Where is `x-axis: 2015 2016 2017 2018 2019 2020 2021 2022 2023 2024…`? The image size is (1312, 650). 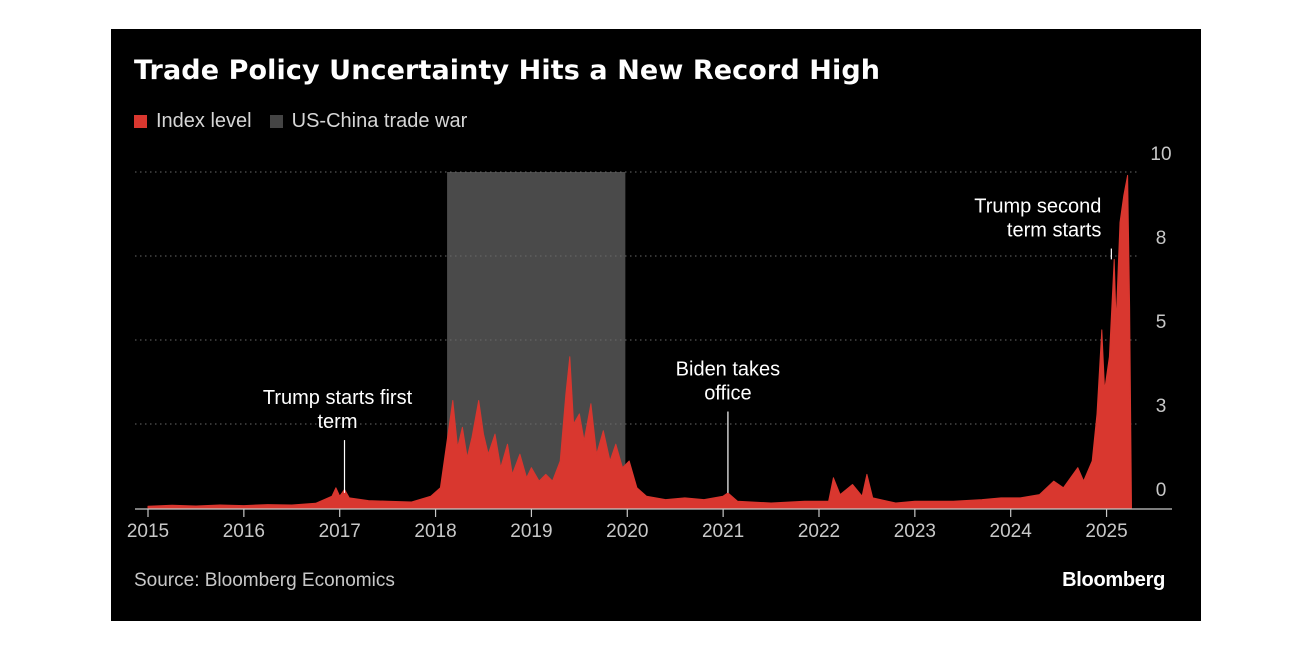
x-axis: 2015 2016 2017 2018 2019 2020 2021 2022 2023 2024… is located at coordinates (649, 525).